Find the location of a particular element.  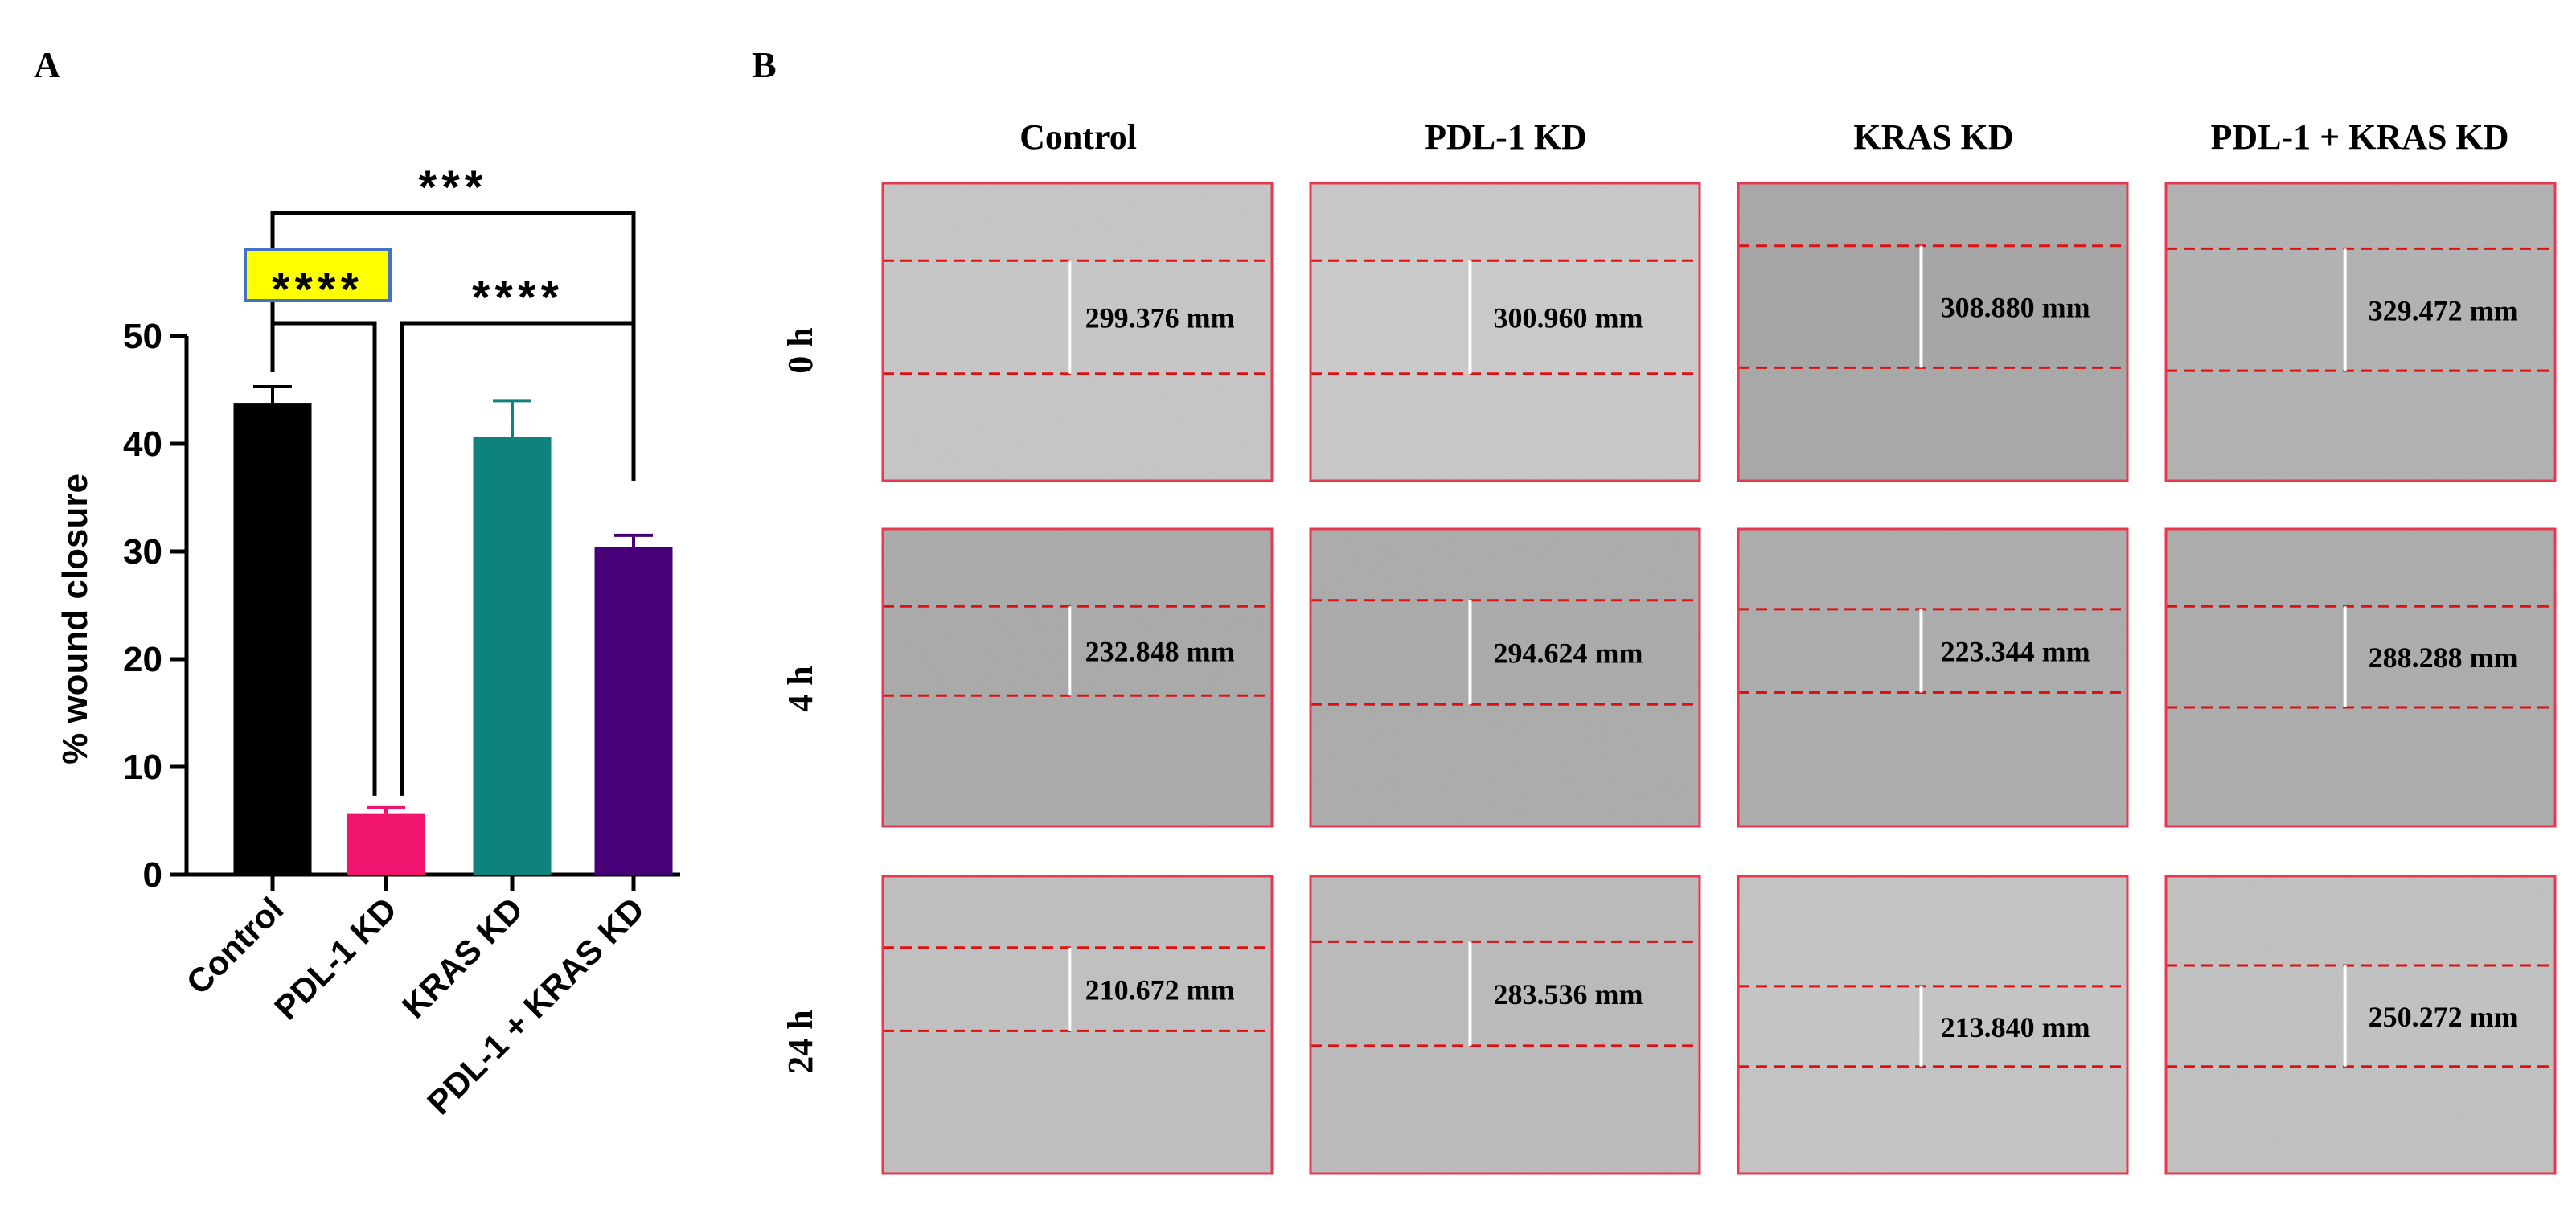

significance-label: *** is located at coordinates (453, 188).